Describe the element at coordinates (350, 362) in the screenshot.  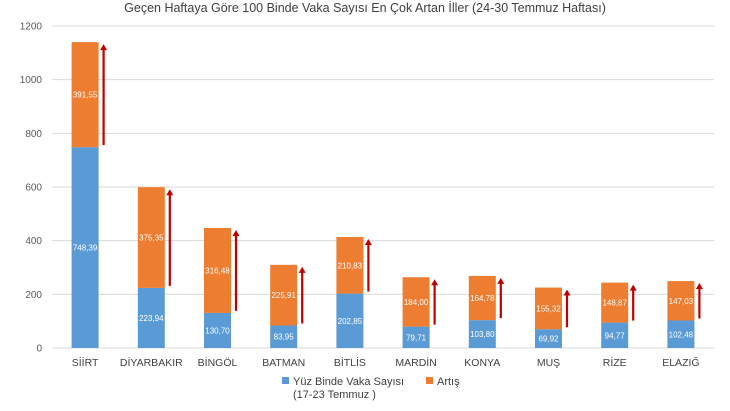
I see `x-category-label: BİTLİS` at that location.